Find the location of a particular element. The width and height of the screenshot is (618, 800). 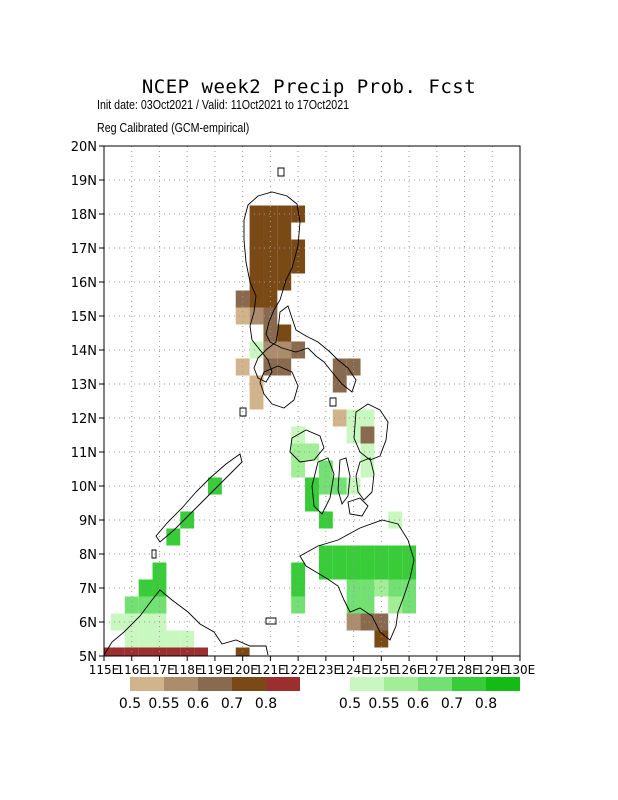

coastline-borneo is located at coordinates (186, 622).